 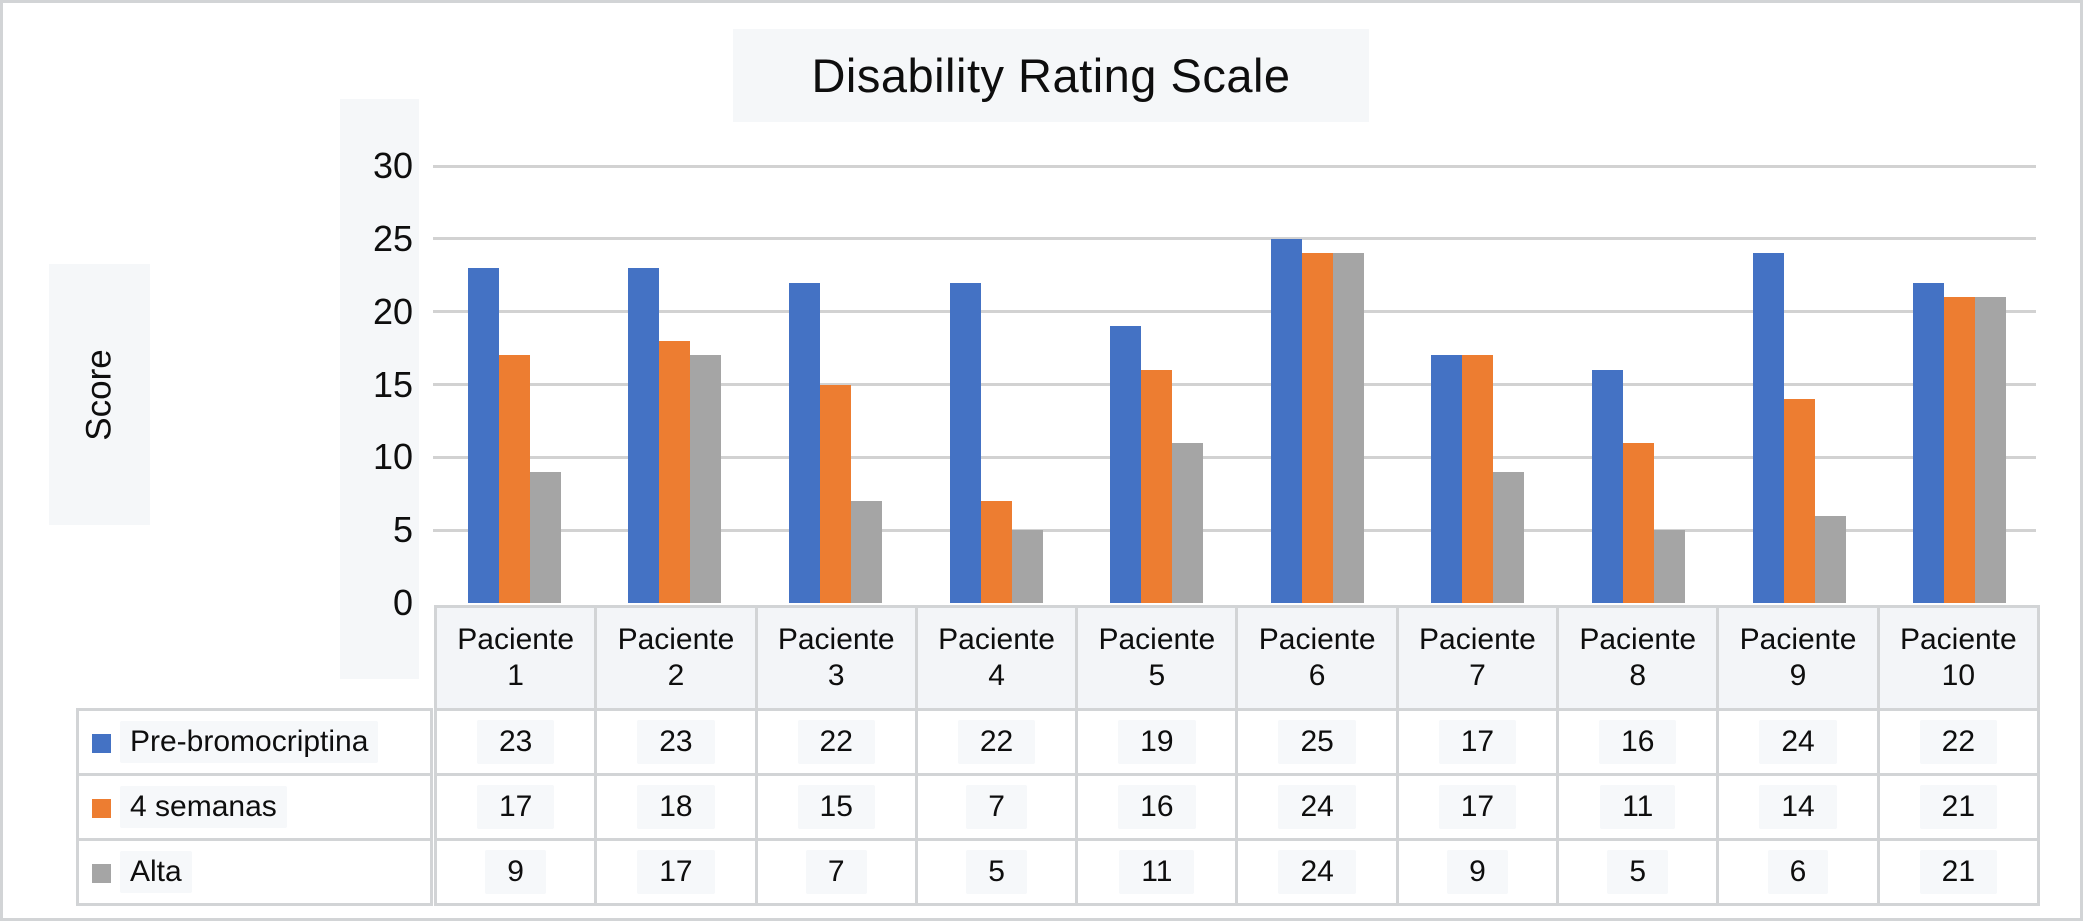 What do you see at coordinates (515, 742) in the screenshot?
I see `table-cell-pre-bromocriptina-paciente-1: 23` at bounding box center [515, 742].